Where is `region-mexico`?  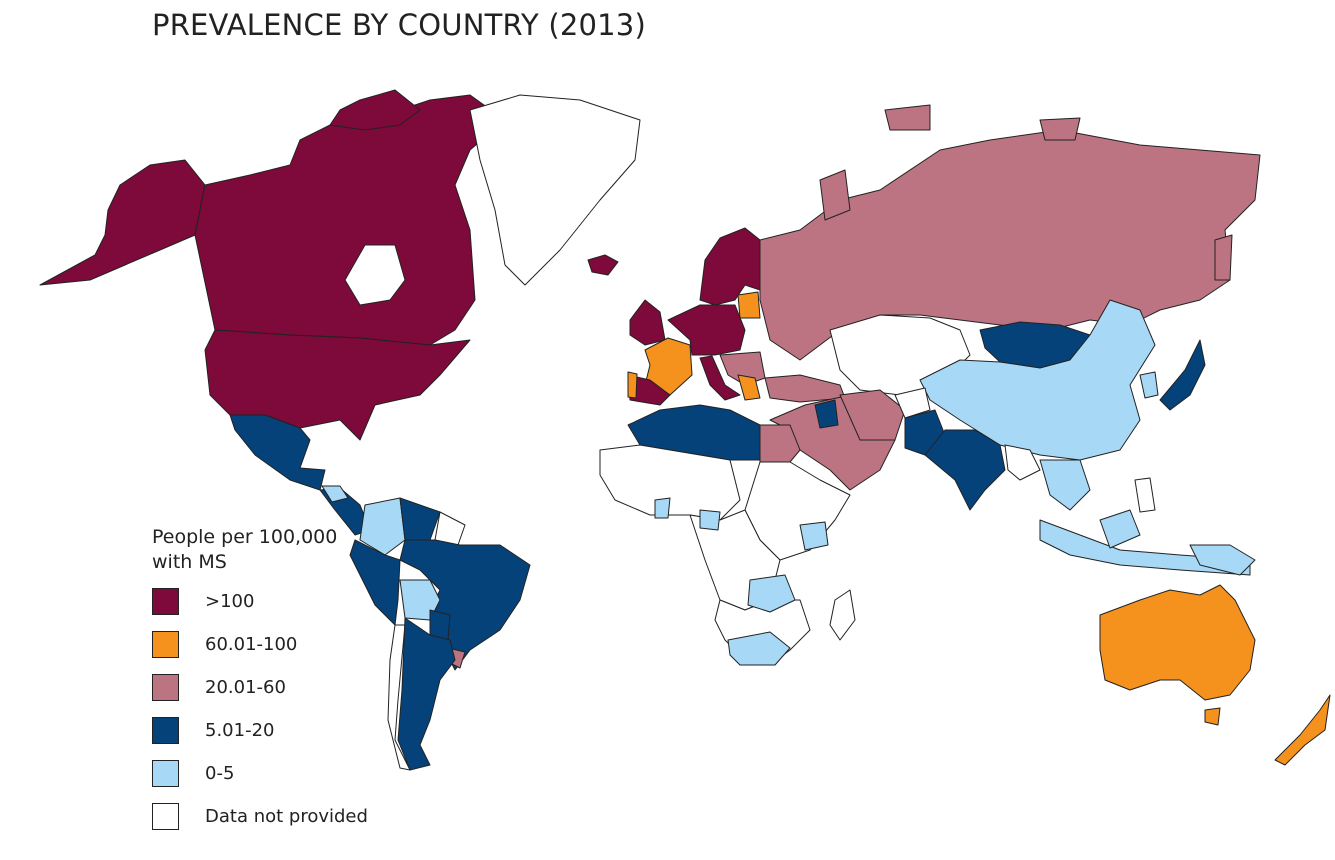
region-mexico is located at coordinates (277, 452).